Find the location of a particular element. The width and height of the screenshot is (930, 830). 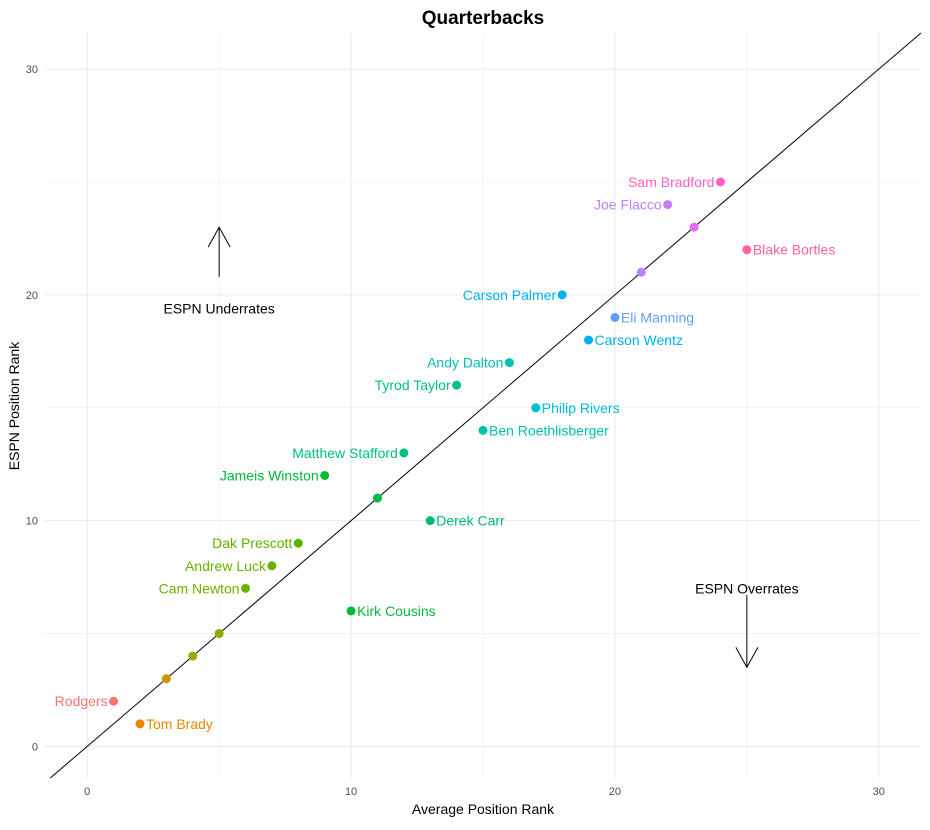

x-tick-label: 10 is located at coordinates (351, 792).